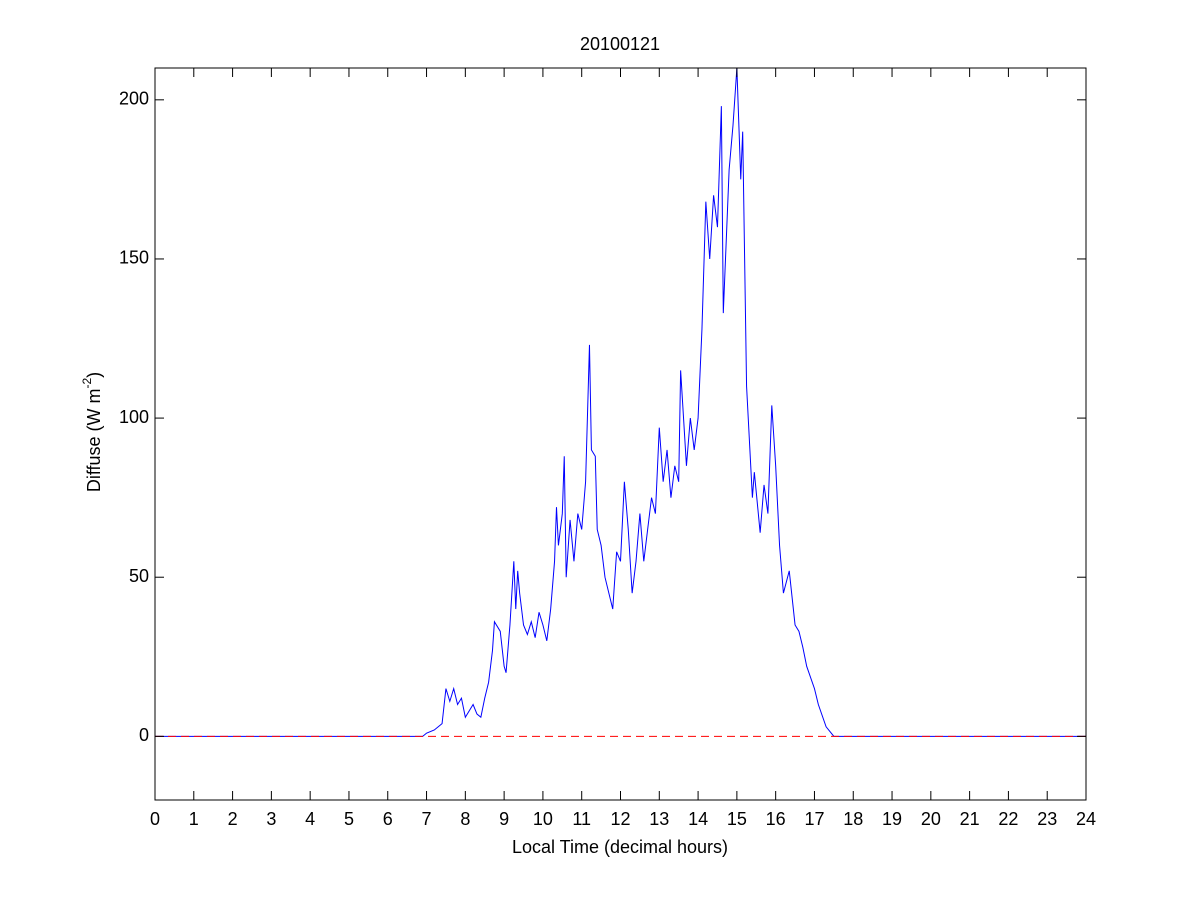  Describe the element at coordinates (1086, 819) in the screenshot. I see `x-tick-label: 24` at that location.